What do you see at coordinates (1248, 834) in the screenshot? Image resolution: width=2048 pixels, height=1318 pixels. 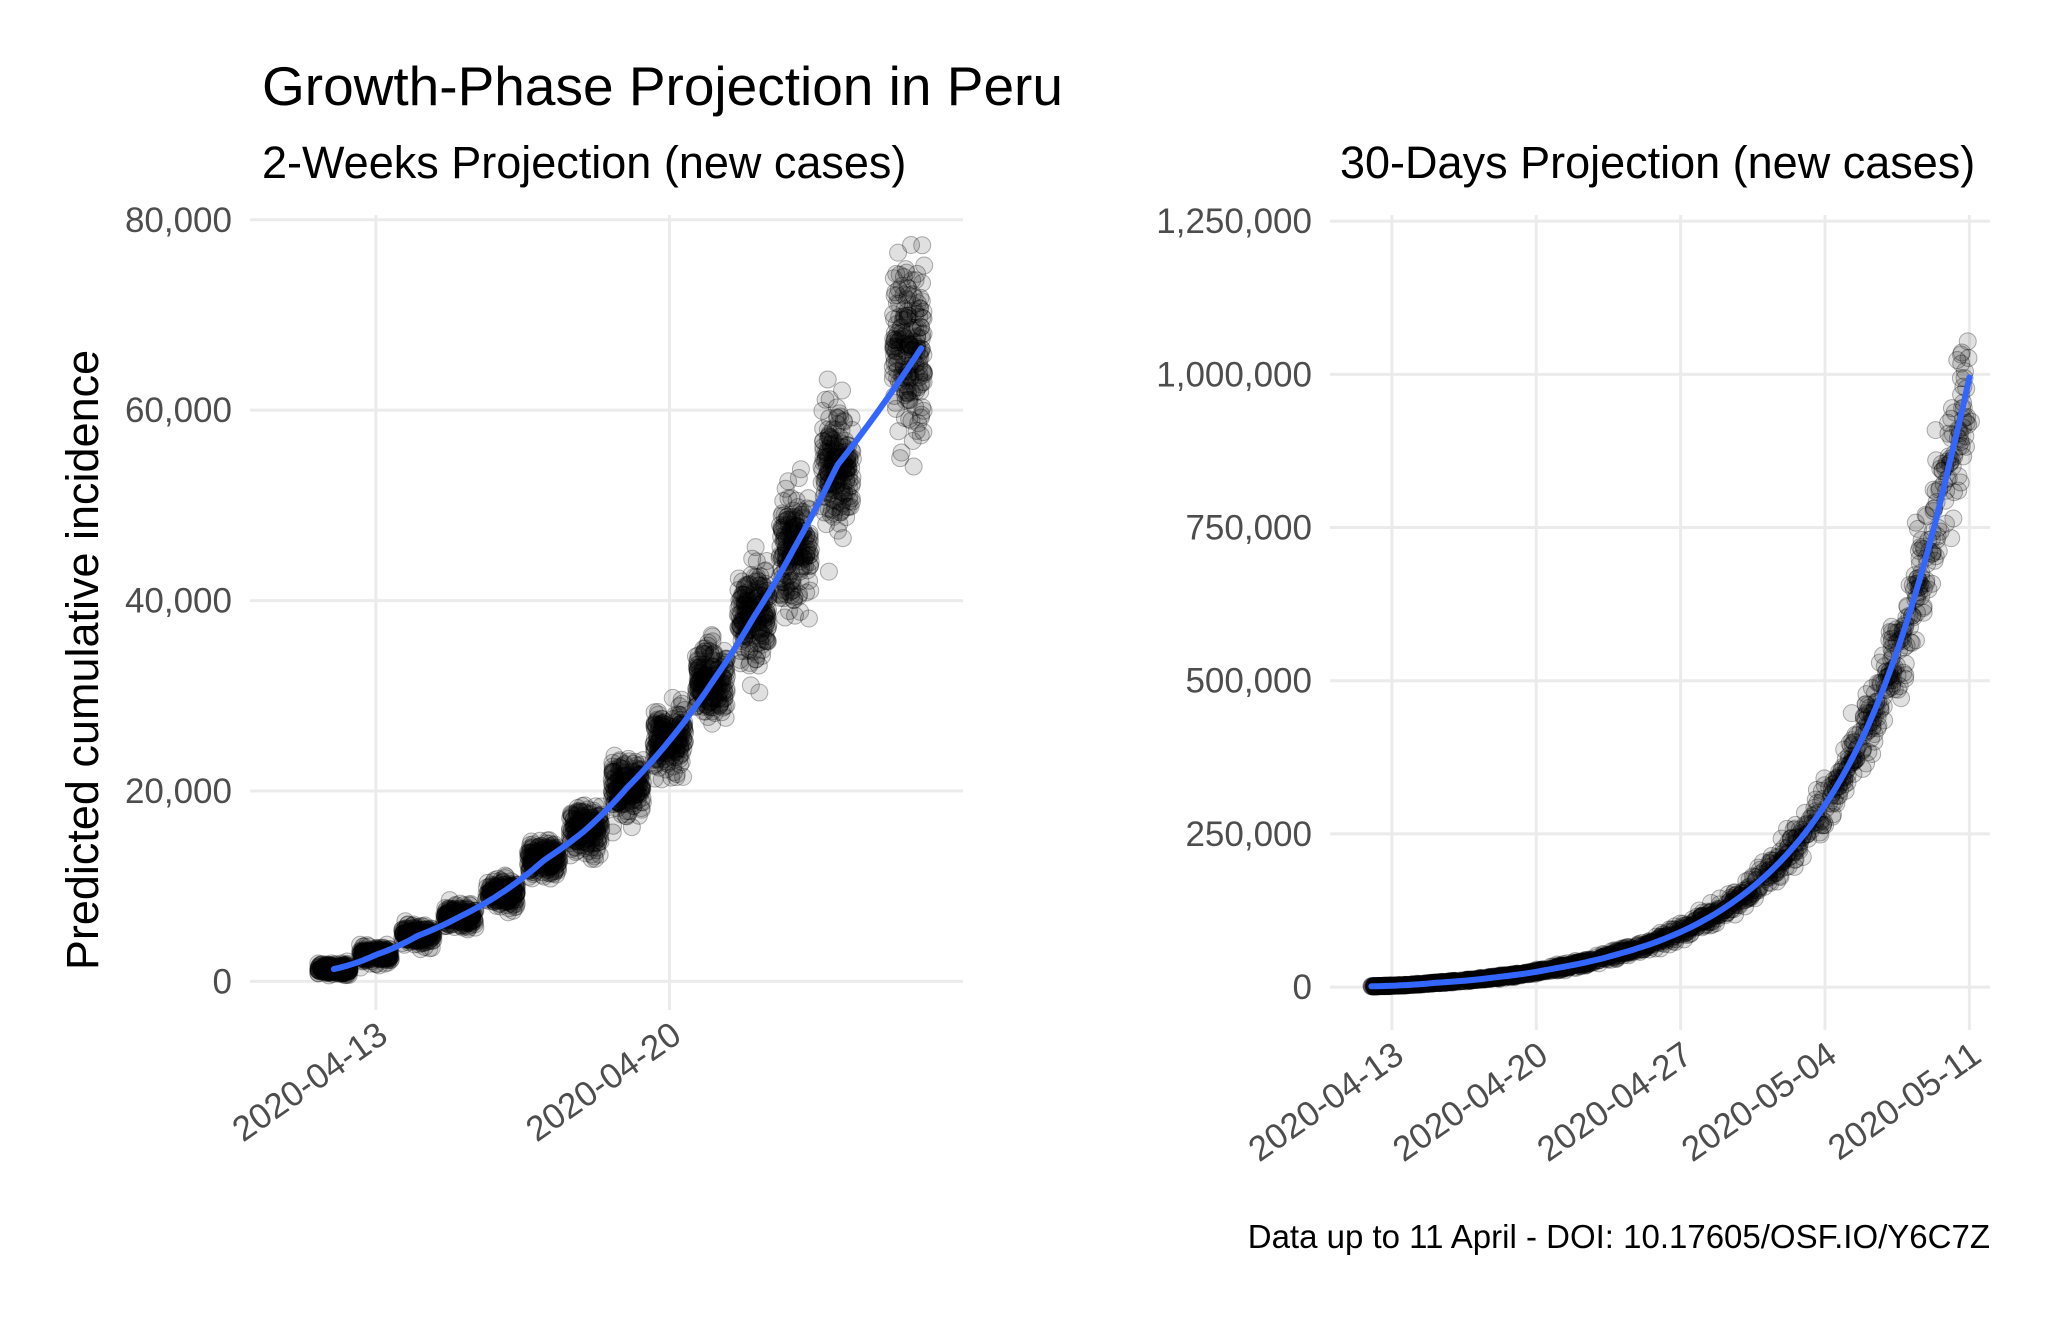 I see `y-tick-label: 250,000` at bounding box center [1248, 834].